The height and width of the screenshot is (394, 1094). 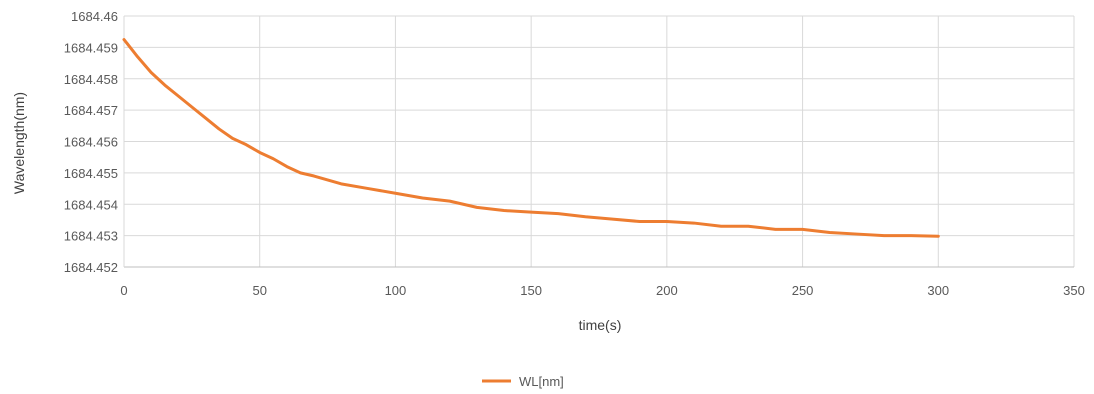 I want to click on legend: WL[nm], so click(x=523, y=381).